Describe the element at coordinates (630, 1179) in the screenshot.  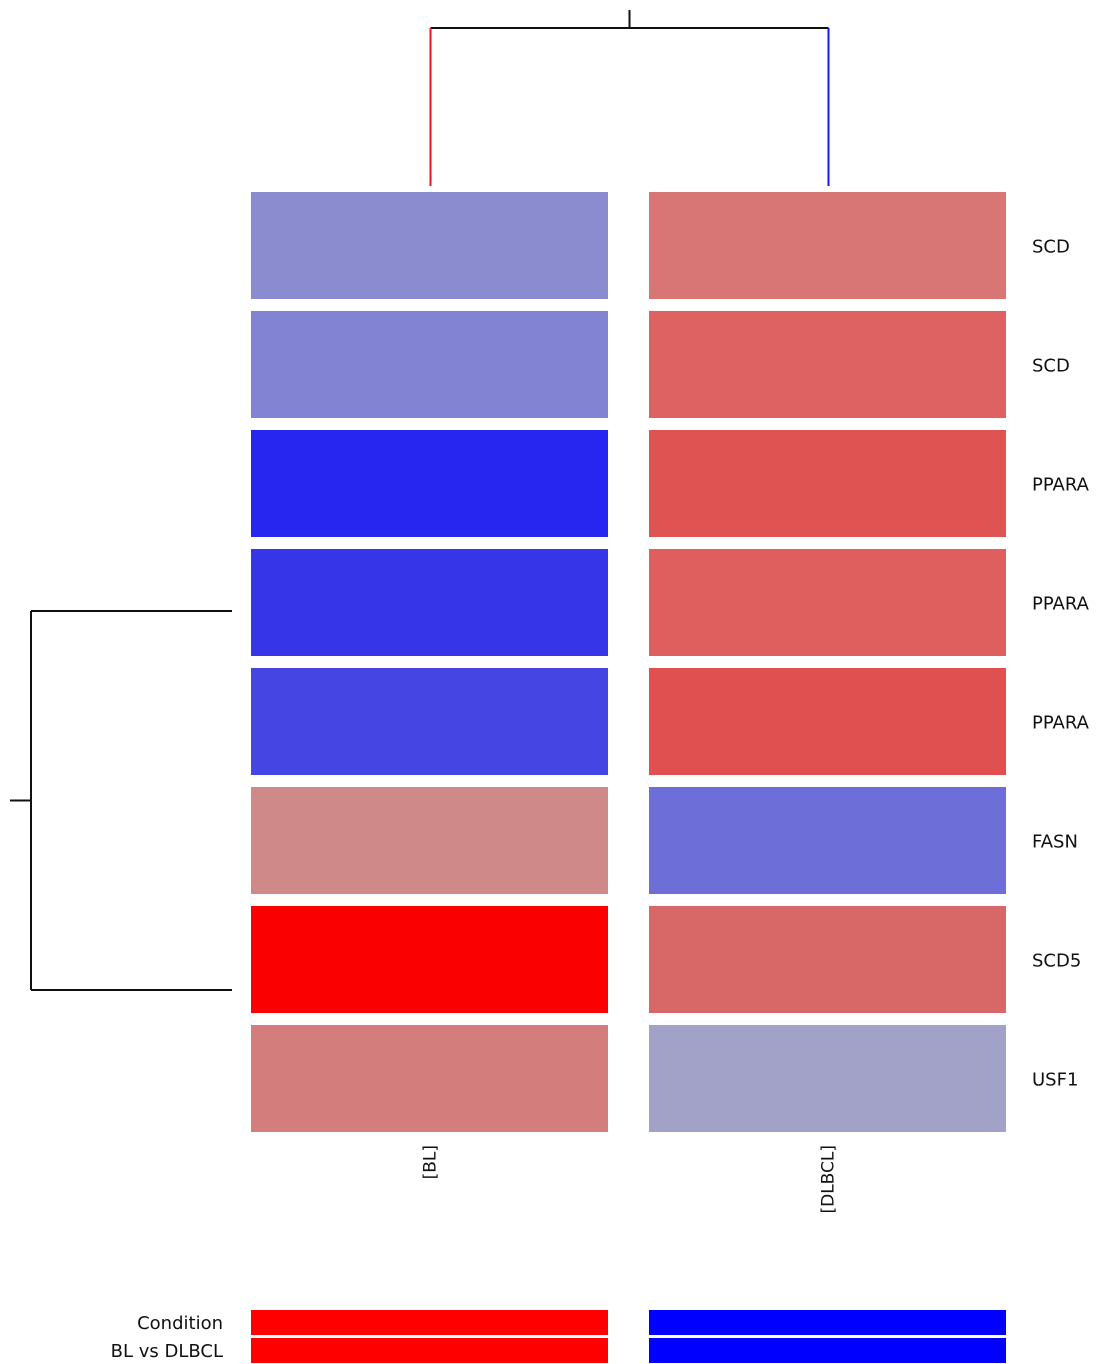
I see `column-labels: [BL] [DLBCL]` at that location.